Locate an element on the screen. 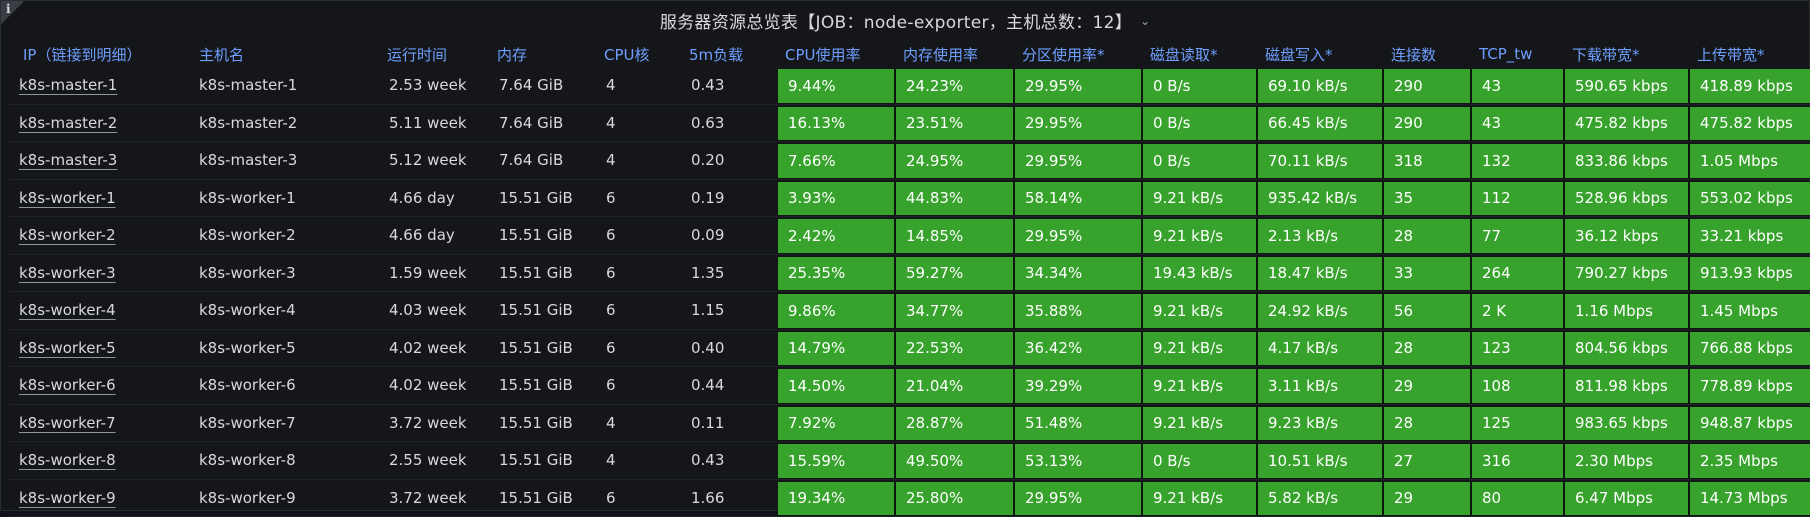 The width and height of the screenshot is (1810, 517). cell-download-bandwidth: 811.98 kbps is located at coordinates (1626, 386).